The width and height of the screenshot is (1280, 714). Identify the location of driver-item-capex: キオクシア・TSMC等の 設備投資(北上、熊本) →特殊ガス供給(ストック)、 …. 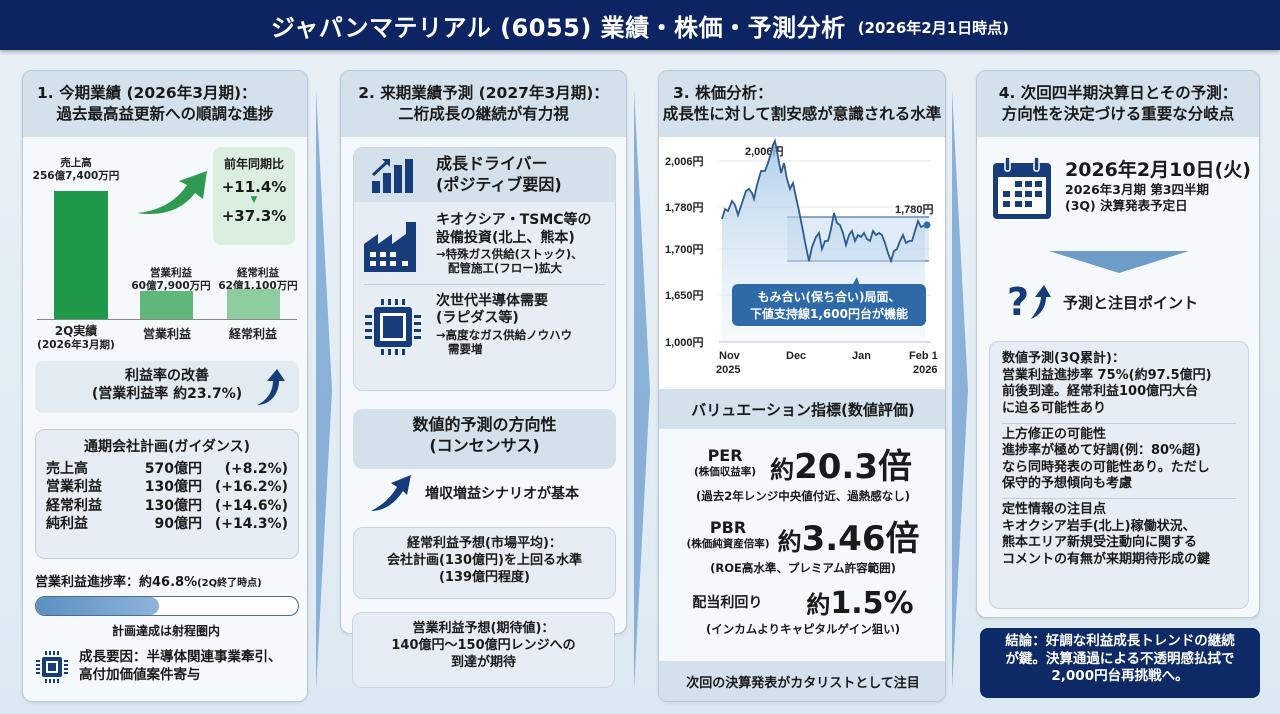
(484, 243).